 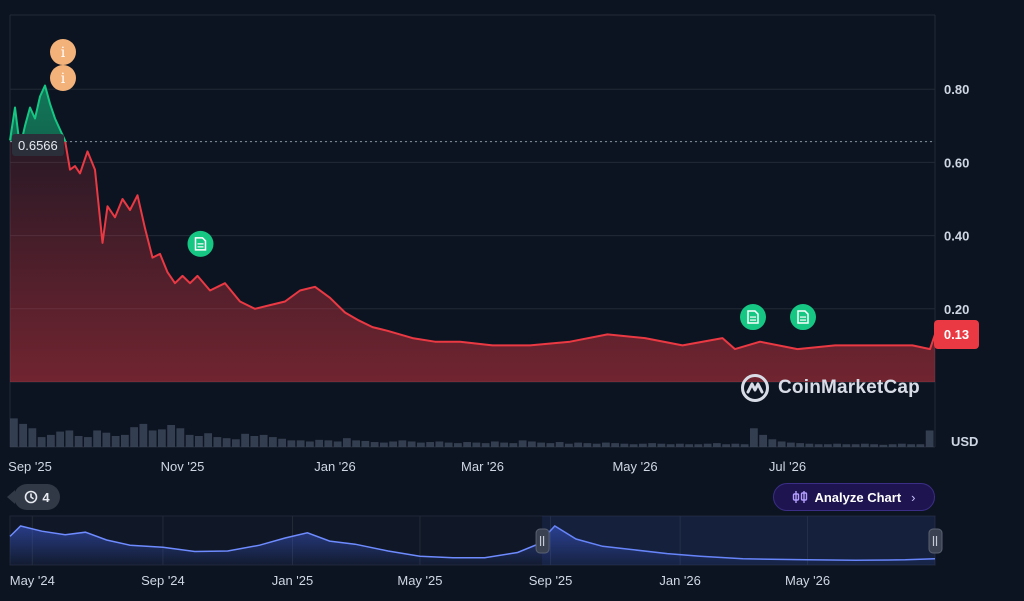 I want to click on x-tick-label: Jul '26, so click(x=787, y=466).